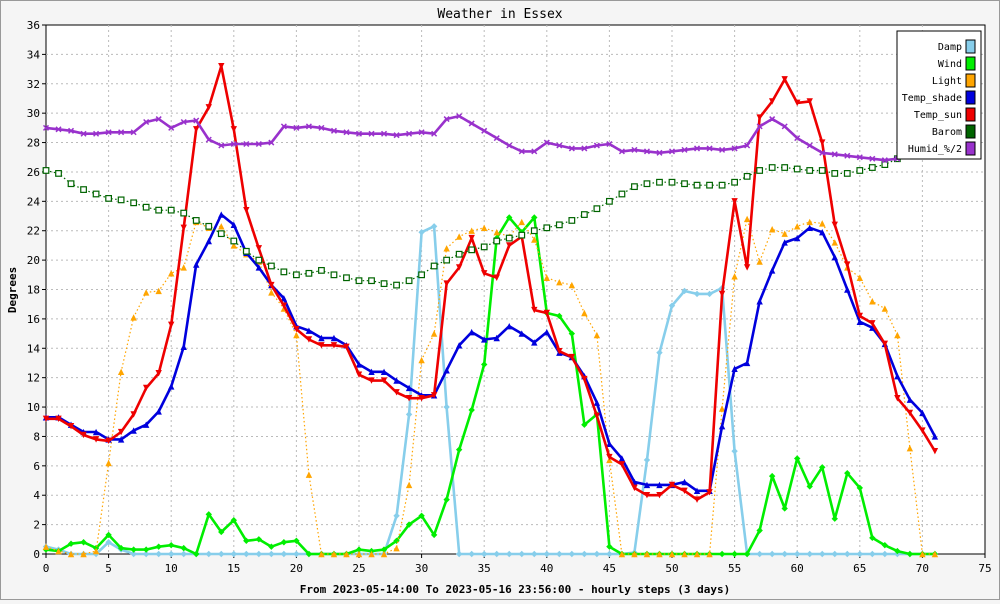  Describe the element at coordinates (517, 564) in the screenshot. I see `x-axis-ticks: 0 5 10 15 20 25 30 35 40 45 50 55 60 65 70 75` at that location.